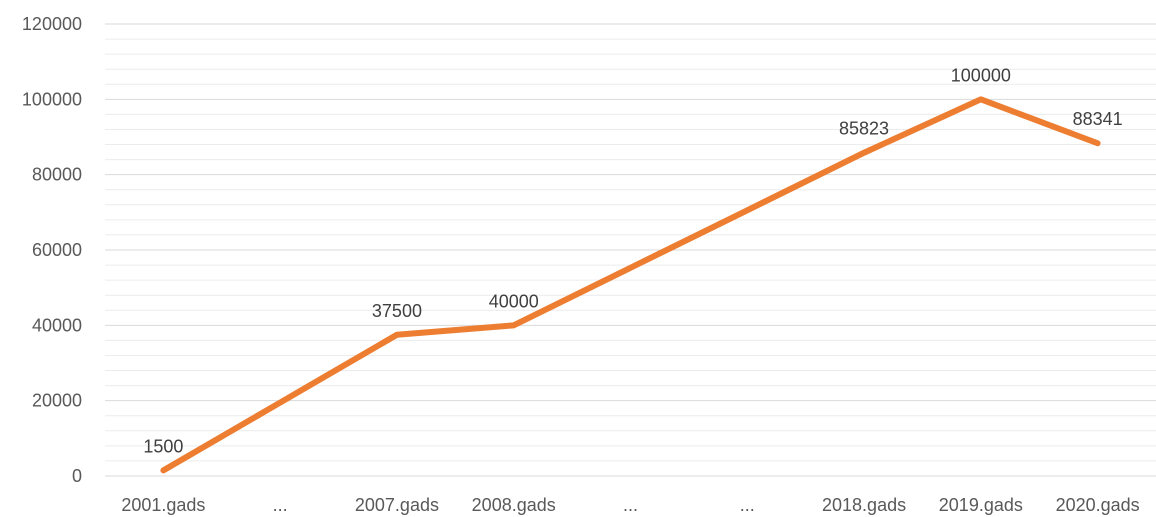 Image resolution: width=1156 pixels, height=517 pixels. Describe the element at coordinates (163, 446) in the screenshot. I see `data-label: 1500` at that location.